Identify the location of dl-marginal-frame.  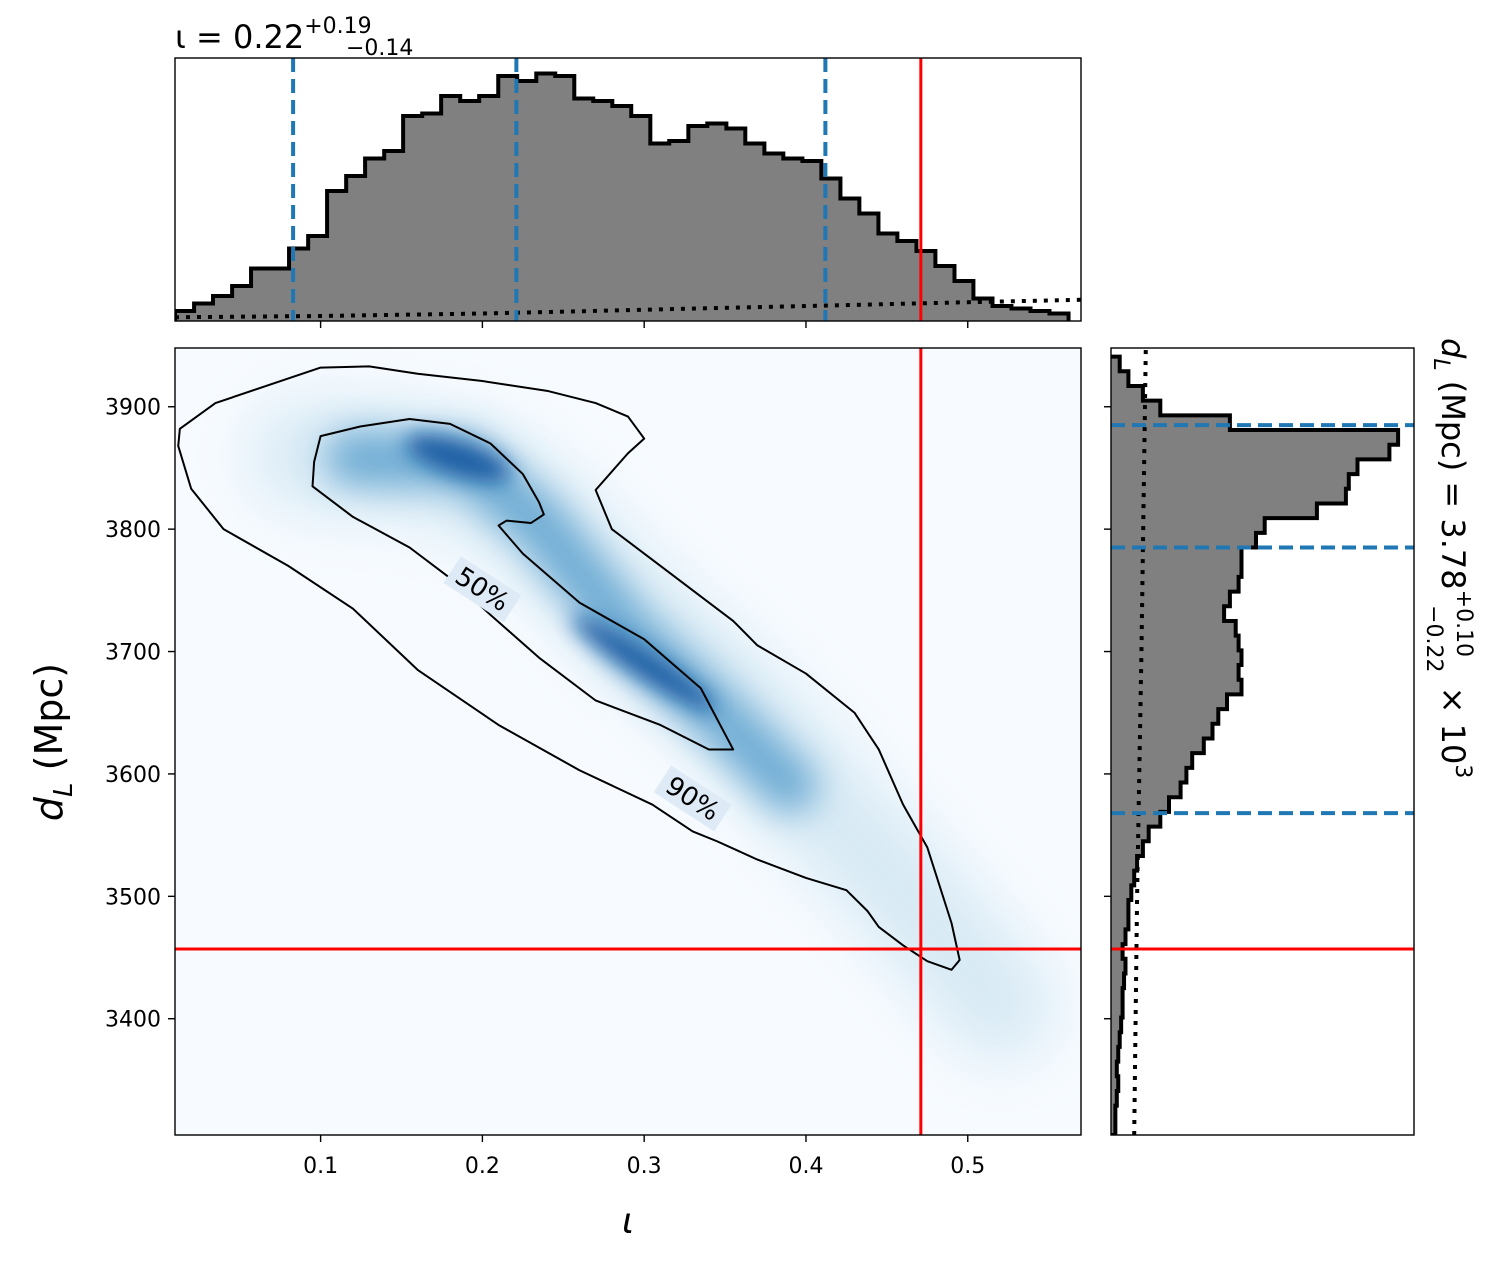
(1262, 741).